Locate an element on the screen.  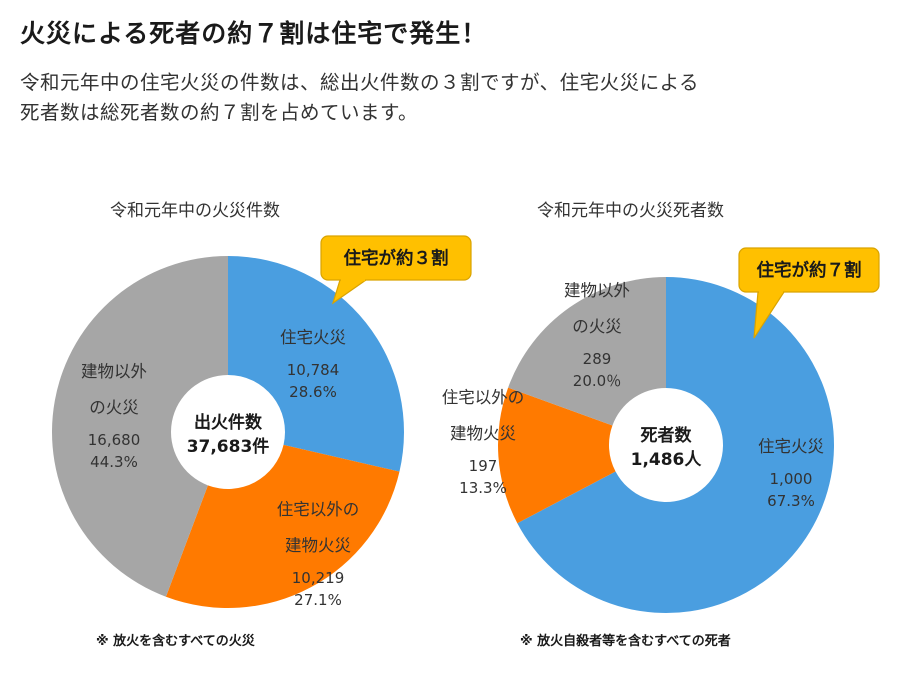
center-label: 出火件数 is located at coordinates (228, 422).